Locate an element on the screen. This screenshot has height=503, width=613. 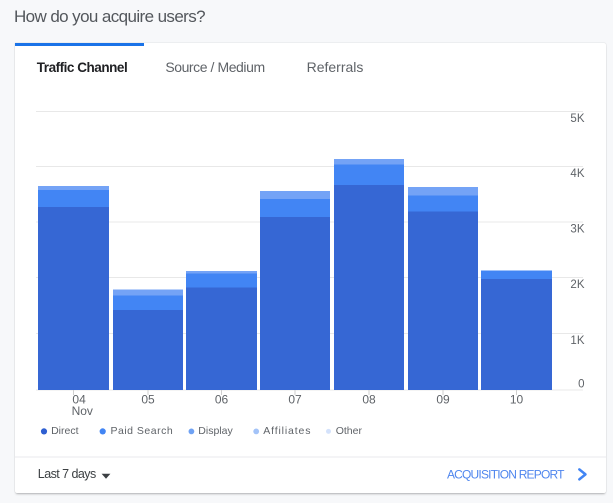
svg-text: 5K is located at coordinates (577, 119).